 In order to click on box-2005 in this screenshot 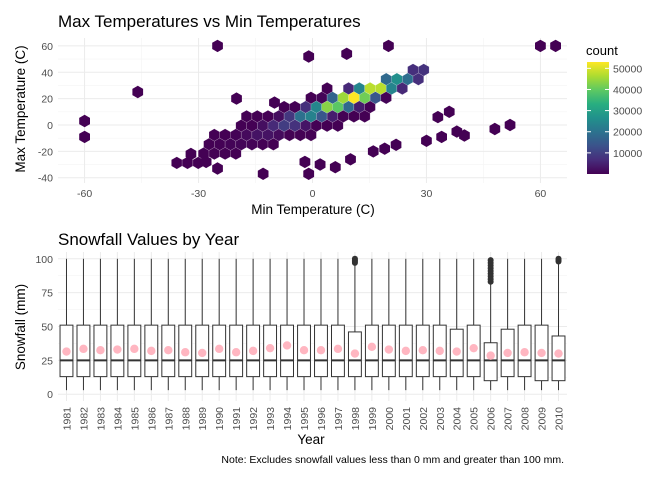, I will do `click(473, 324)`.